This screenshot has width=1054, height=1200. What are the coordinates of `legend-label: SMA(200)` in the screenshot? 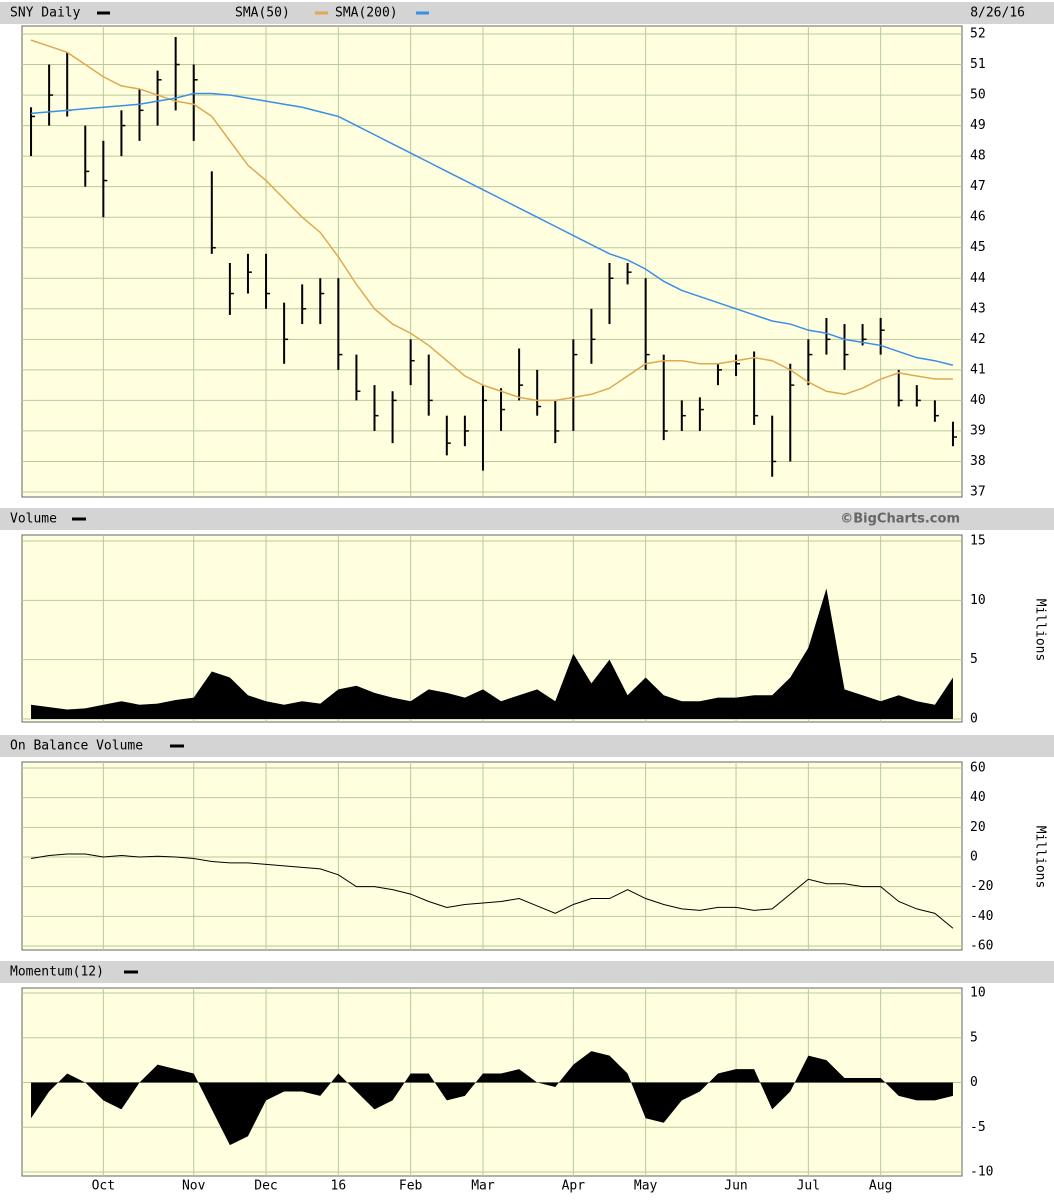 It's located at (366, 13).